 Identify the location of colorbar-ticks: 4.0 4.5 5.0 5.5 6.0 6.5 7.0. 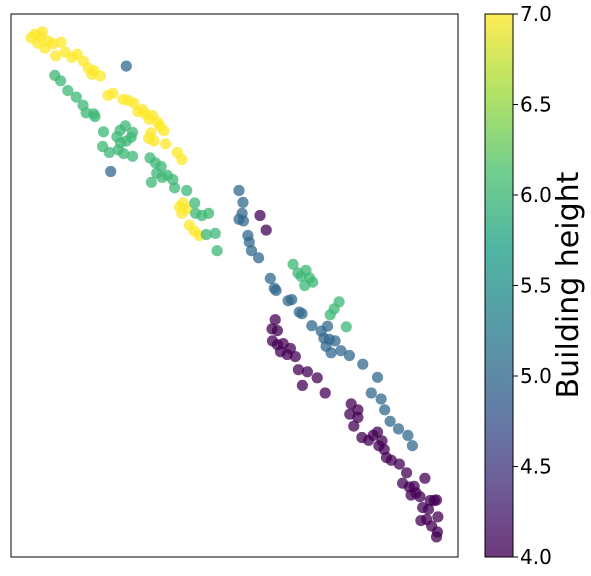
(532, 285).